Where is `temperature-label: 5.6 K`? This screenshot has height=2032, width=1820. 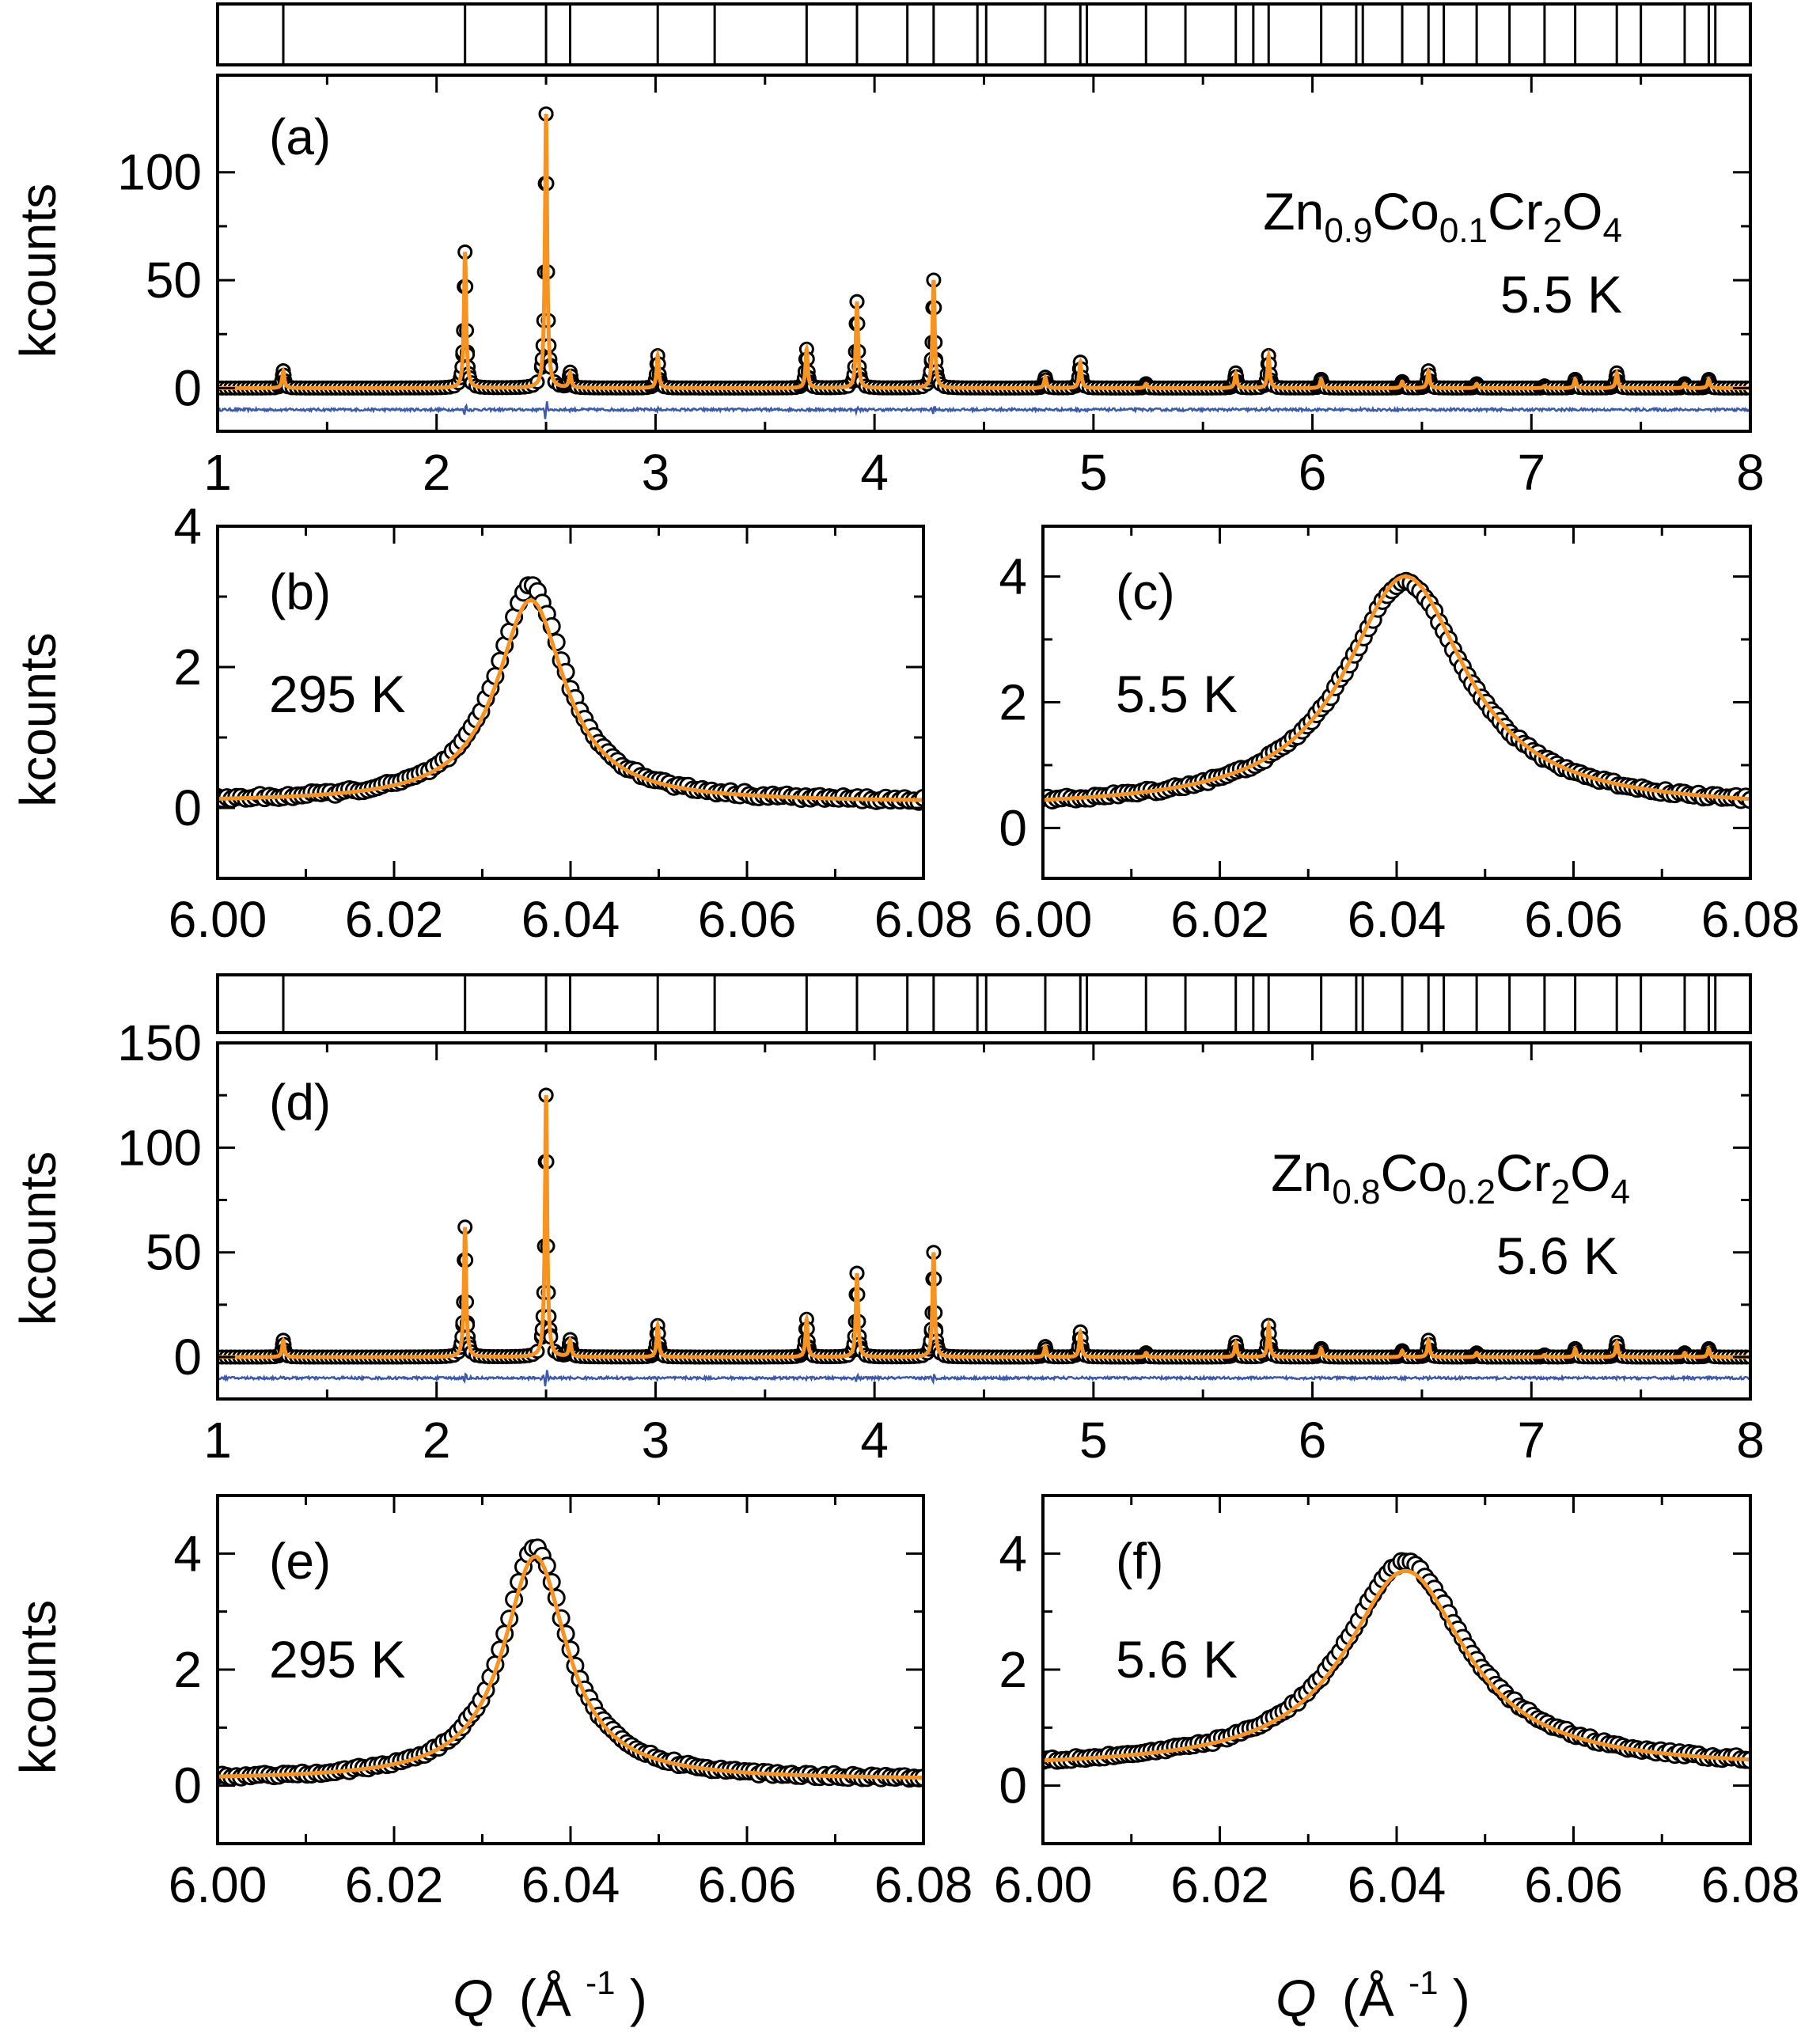
temperature-label: 5.6 K is located at coordinates (1557, 1255).